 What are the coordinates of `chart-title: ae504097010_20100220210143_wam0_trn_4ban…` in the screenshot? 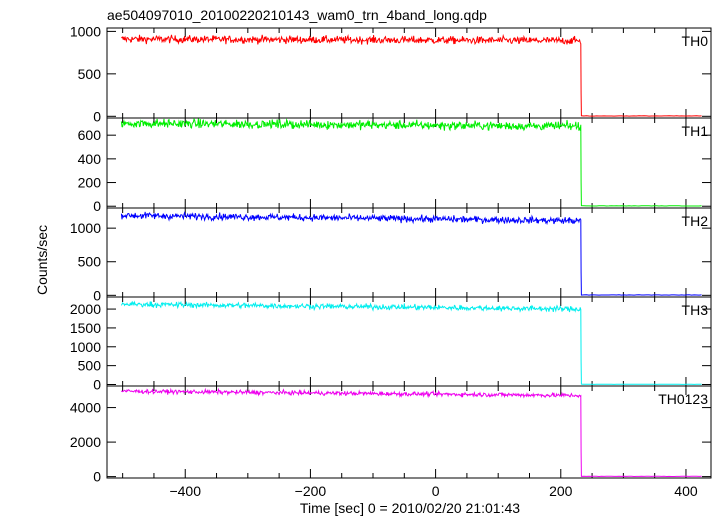 It's located at (297, 15).